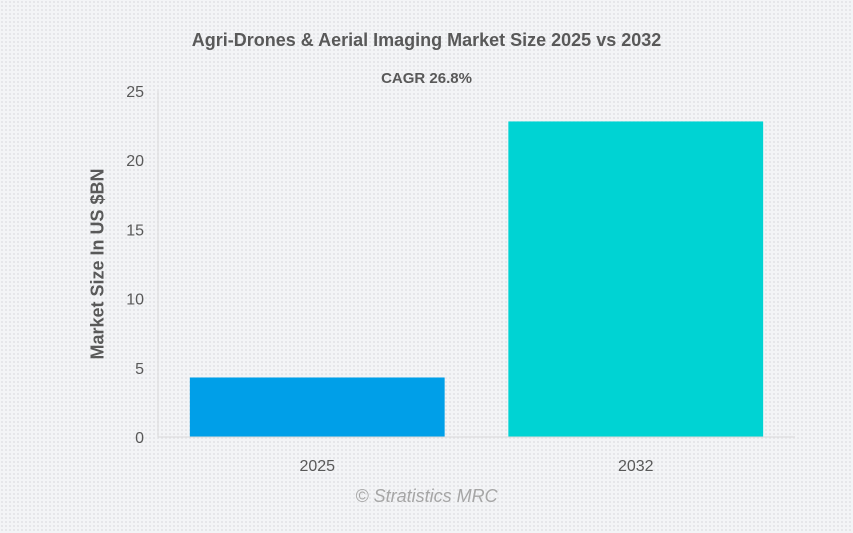  Describe the element at coordinates (135, 300) in the screenshot. I see `y-tick-label: 10` at that location.